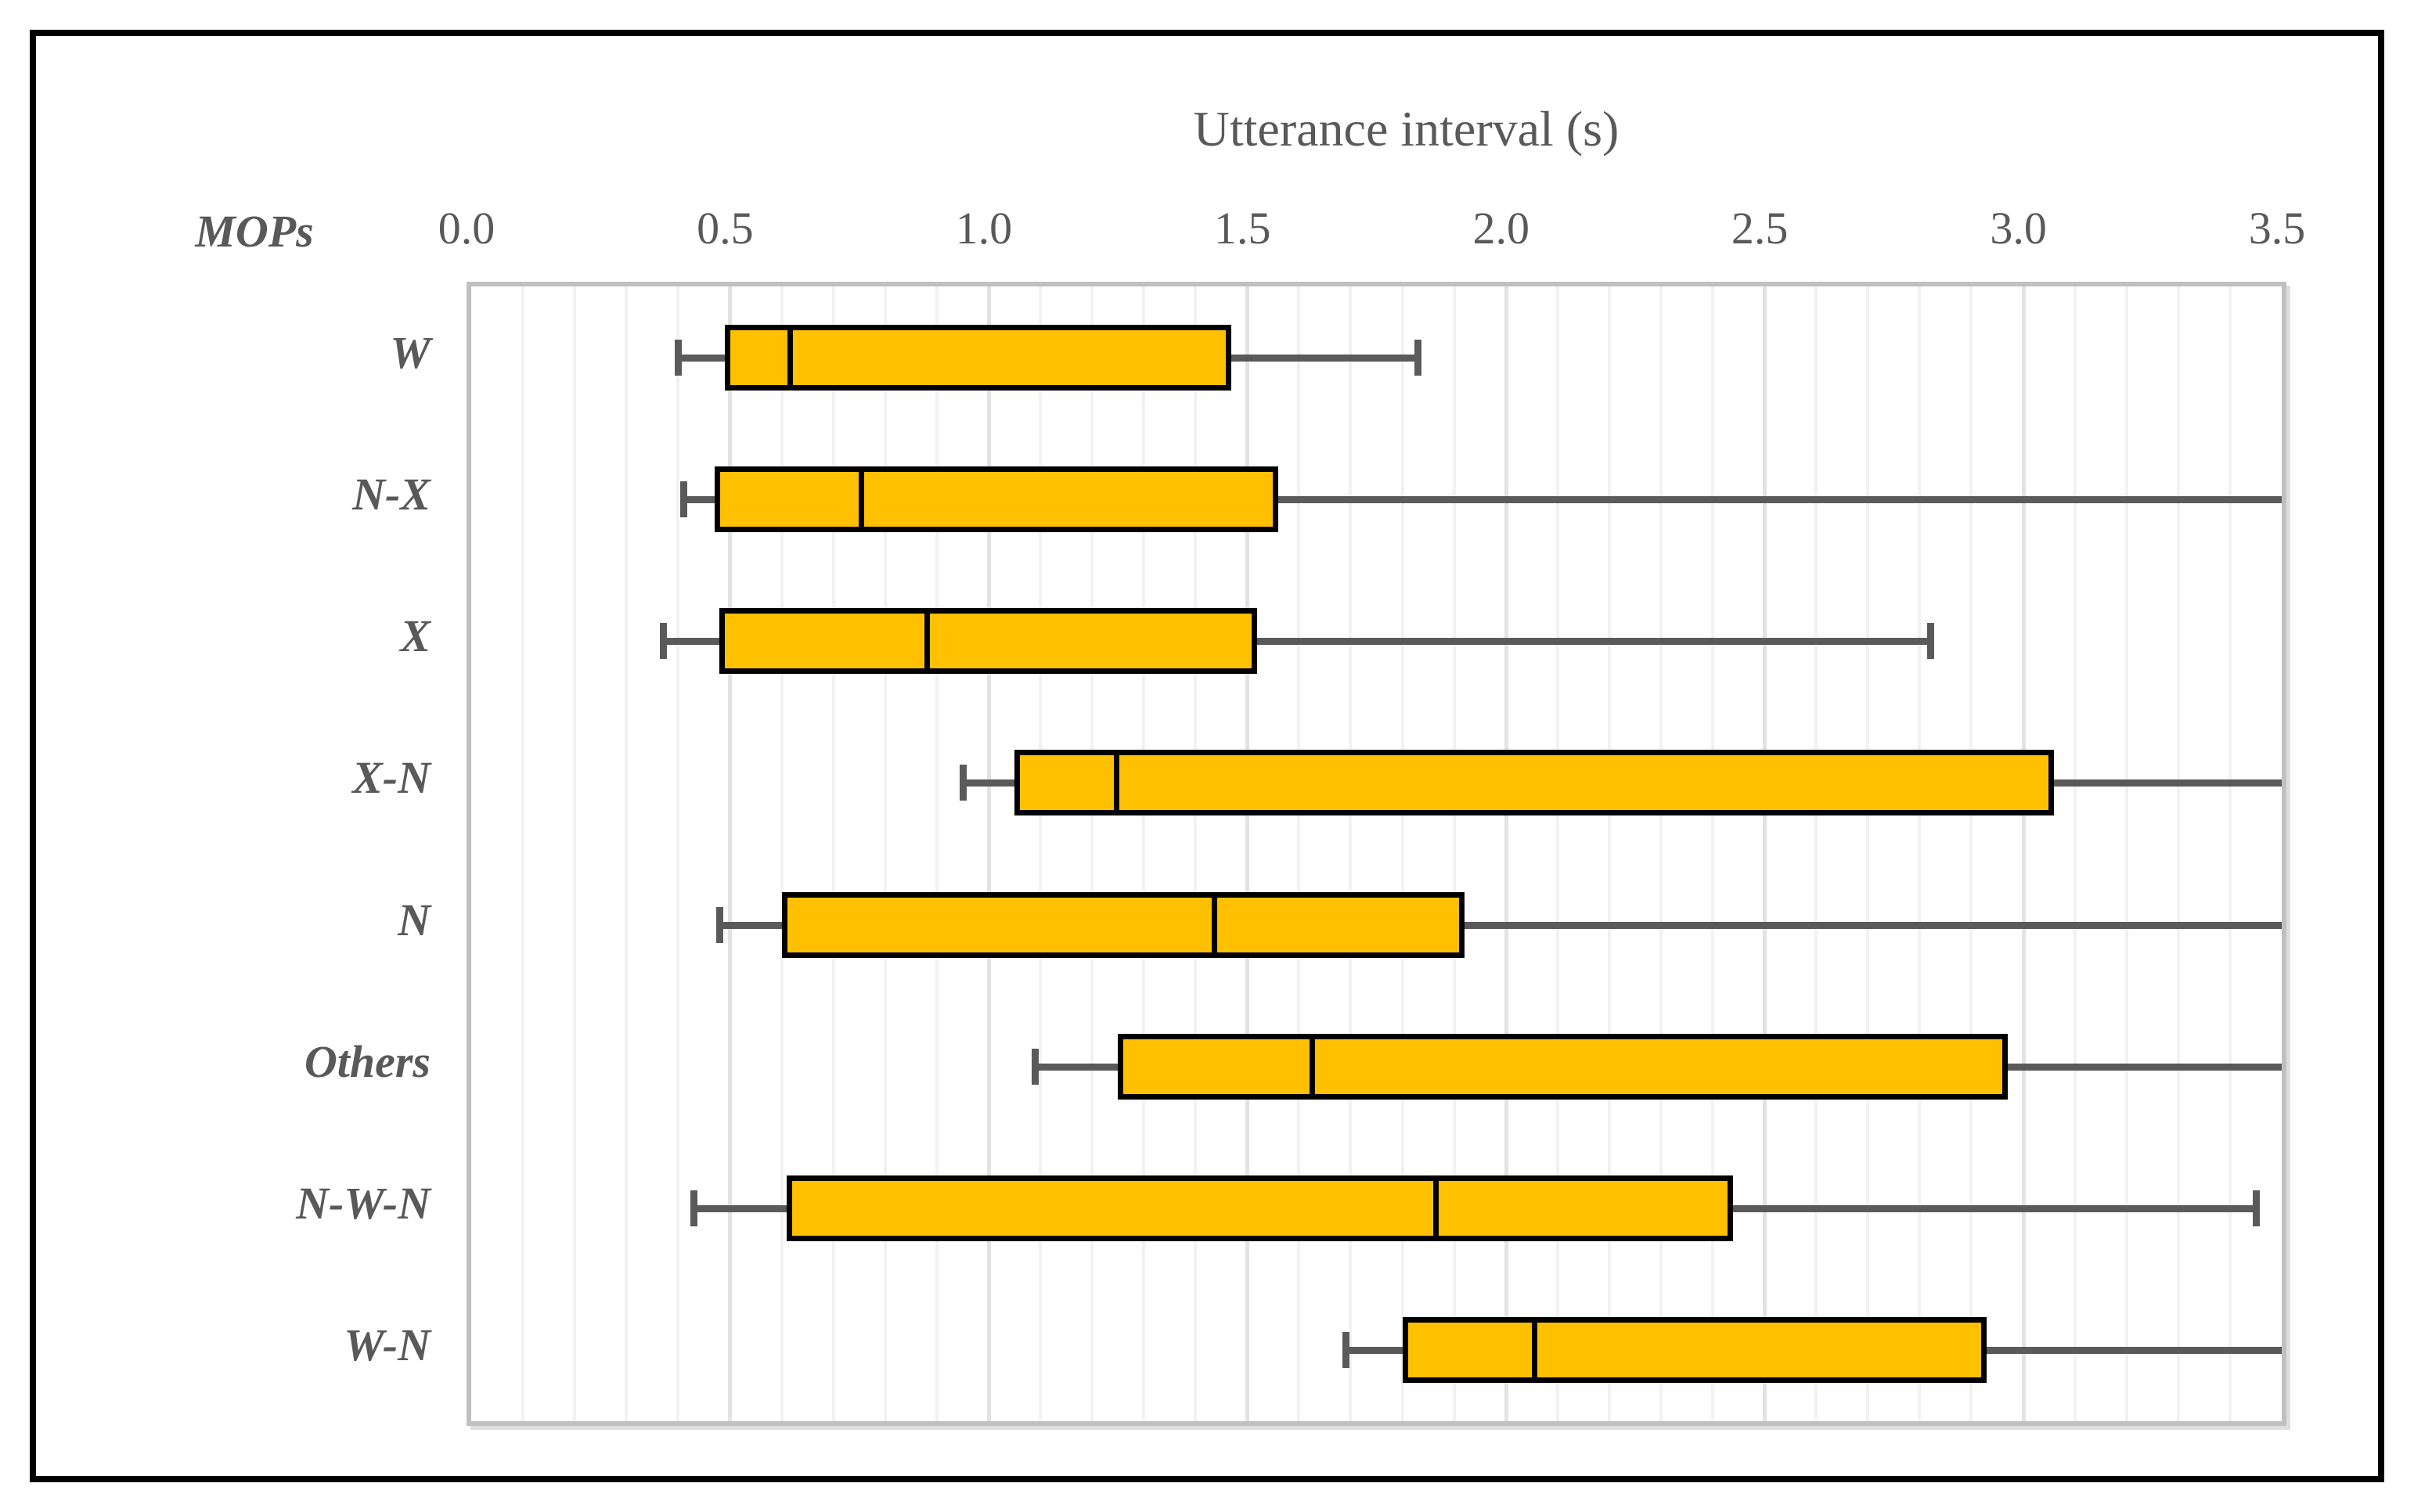  What do you see at coordinates (414, 919) in the screenshot?
I see `category-label: N` at bounding box center [414, 919].